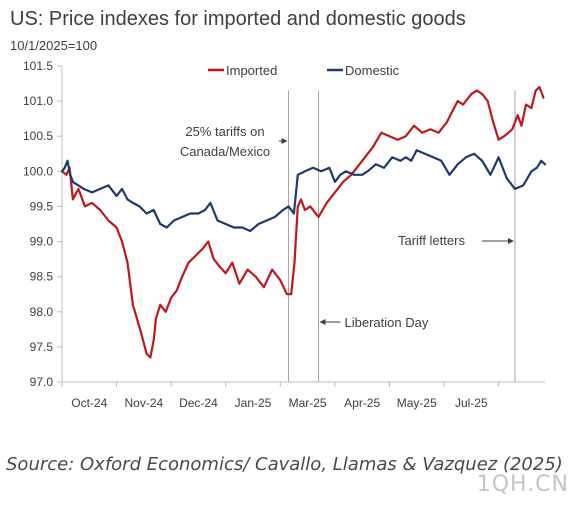 This screenshot has height=517, width=583. What do you see at coordinates (224, 131) in the screenshot?
I see `event-label-canada-mexico: 25% tariffs on` at bounding box center [224, 131].